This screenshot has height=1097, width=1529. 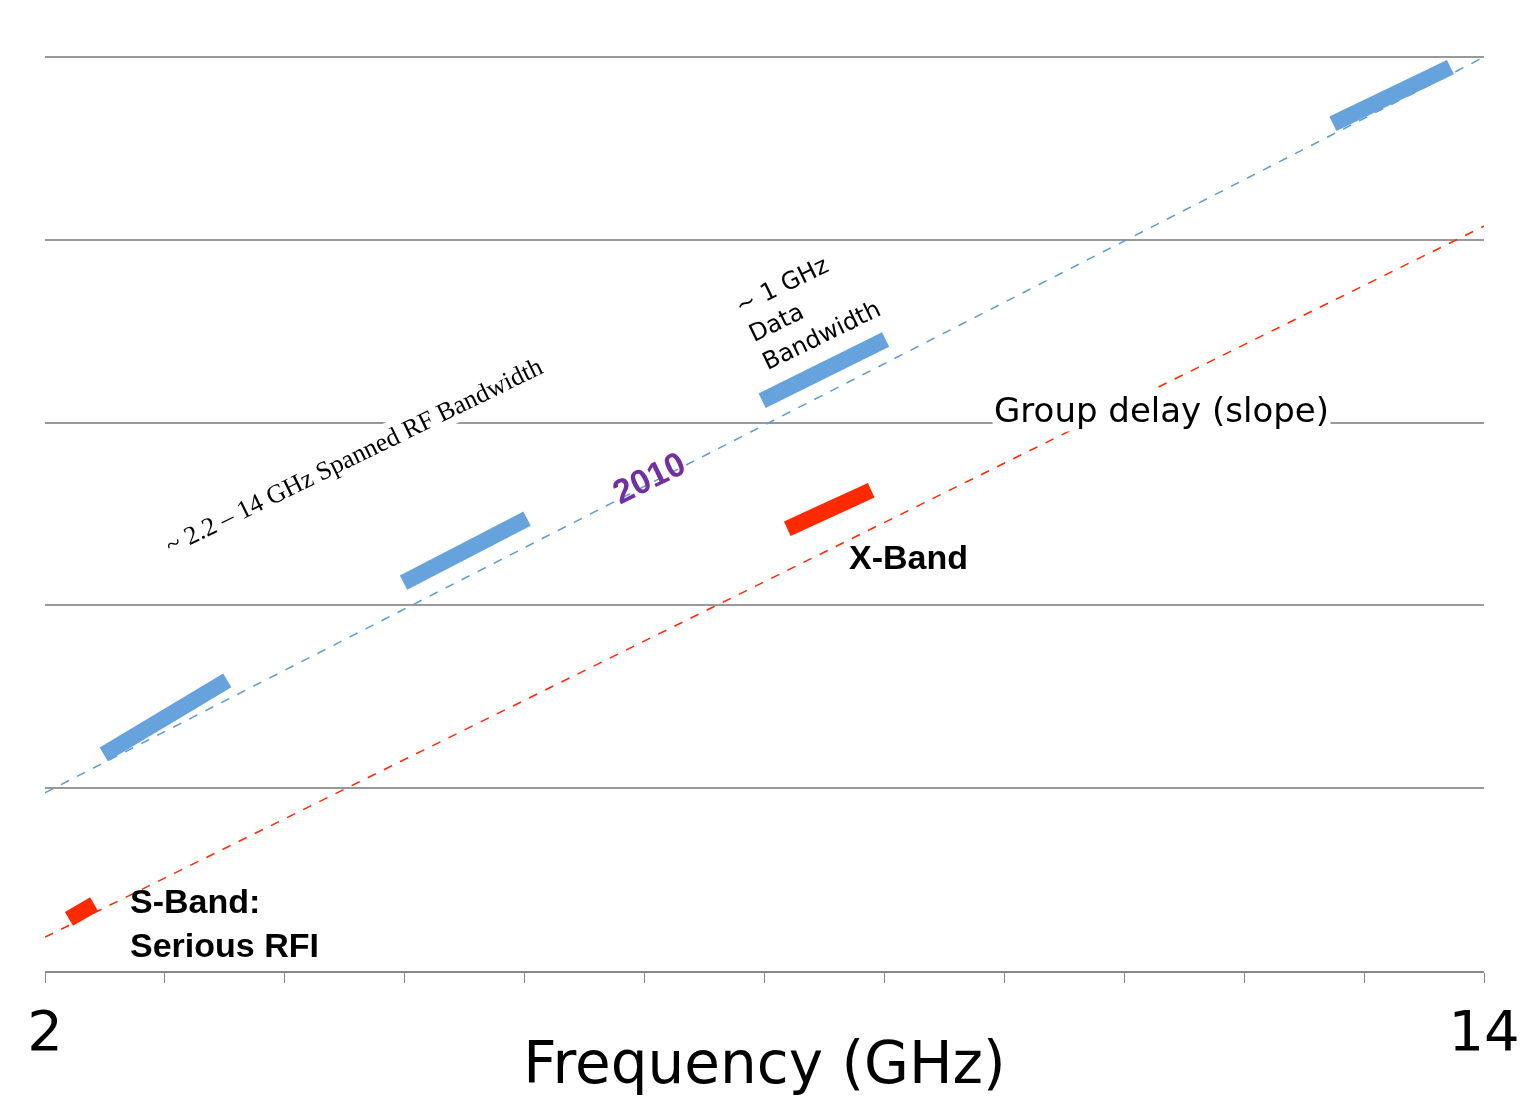 I want to click on x-tick-label: 2, so click(x=45, y=1031).